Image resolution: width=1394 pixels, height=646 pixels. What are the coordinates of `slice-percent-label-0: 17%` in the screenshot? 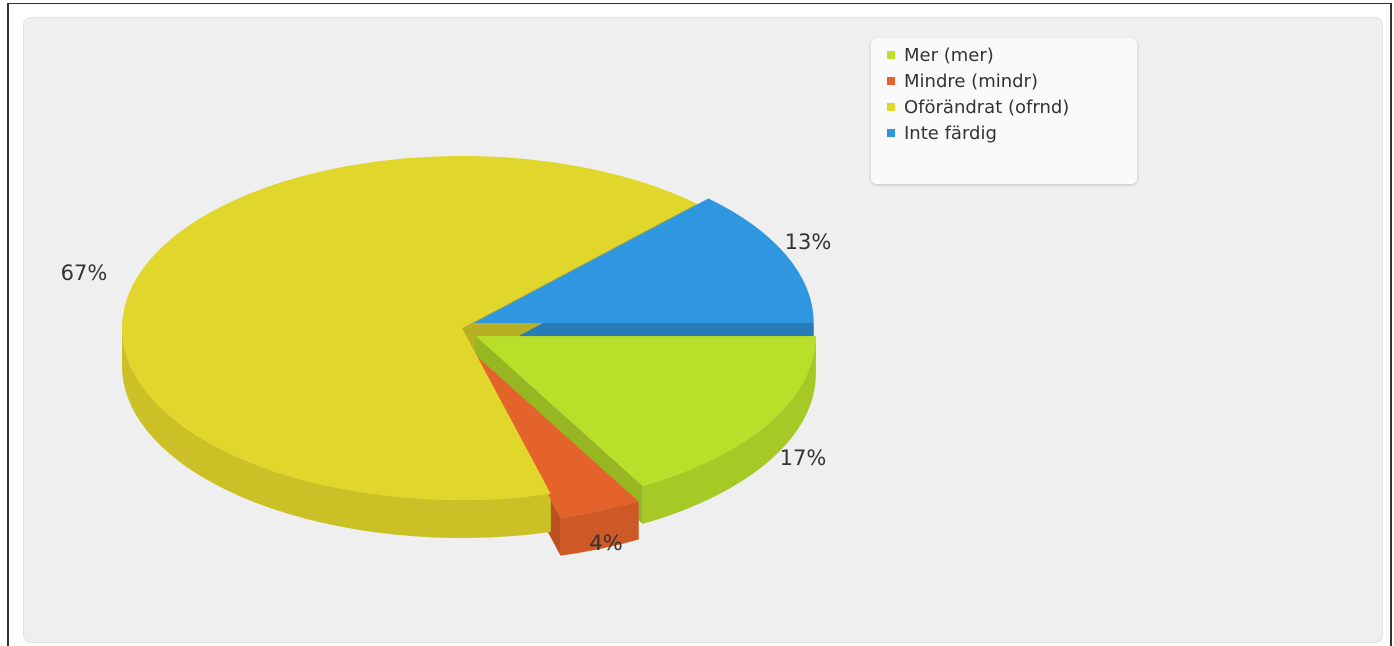 It's located at (803, 458).